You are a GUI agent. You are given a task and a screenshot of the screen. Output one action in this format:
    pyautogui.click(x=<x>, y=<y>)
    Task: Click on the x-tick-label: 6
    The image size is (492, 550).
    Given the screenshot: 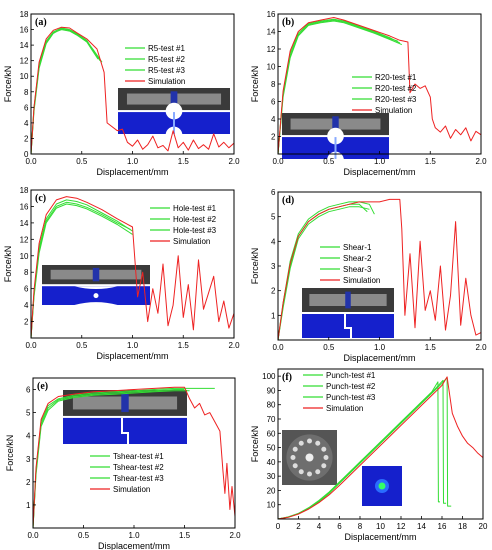 What is the action you would take?
    pyautogui.click(x=339, y=526)
    